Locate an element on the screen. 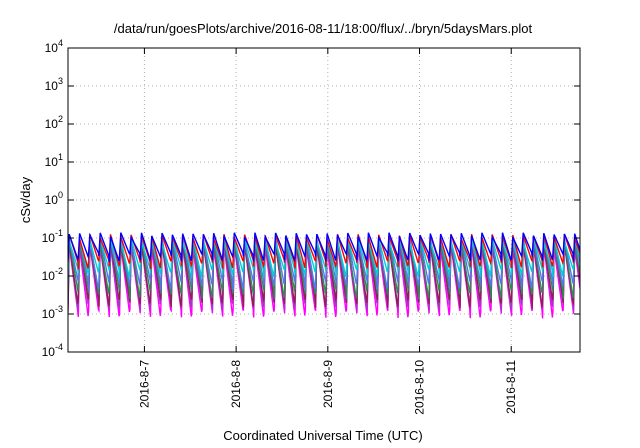  y-tick-label: 10⁻² is located at coordinates (52, 274).